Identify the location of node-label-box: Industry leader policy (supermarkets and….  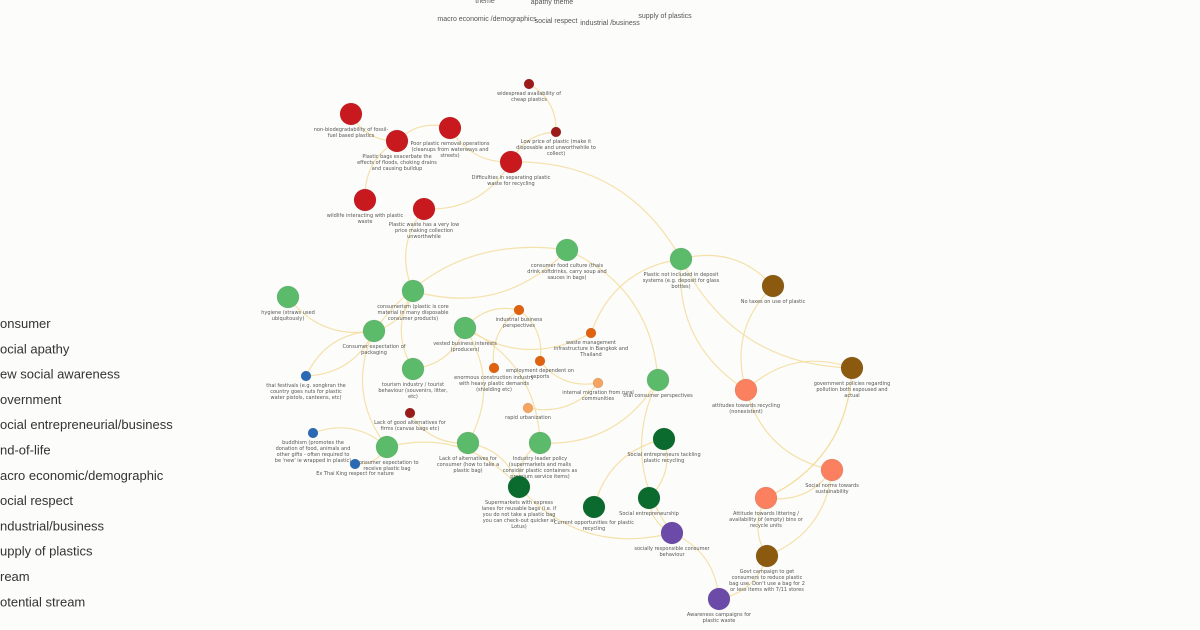
(540, 468).